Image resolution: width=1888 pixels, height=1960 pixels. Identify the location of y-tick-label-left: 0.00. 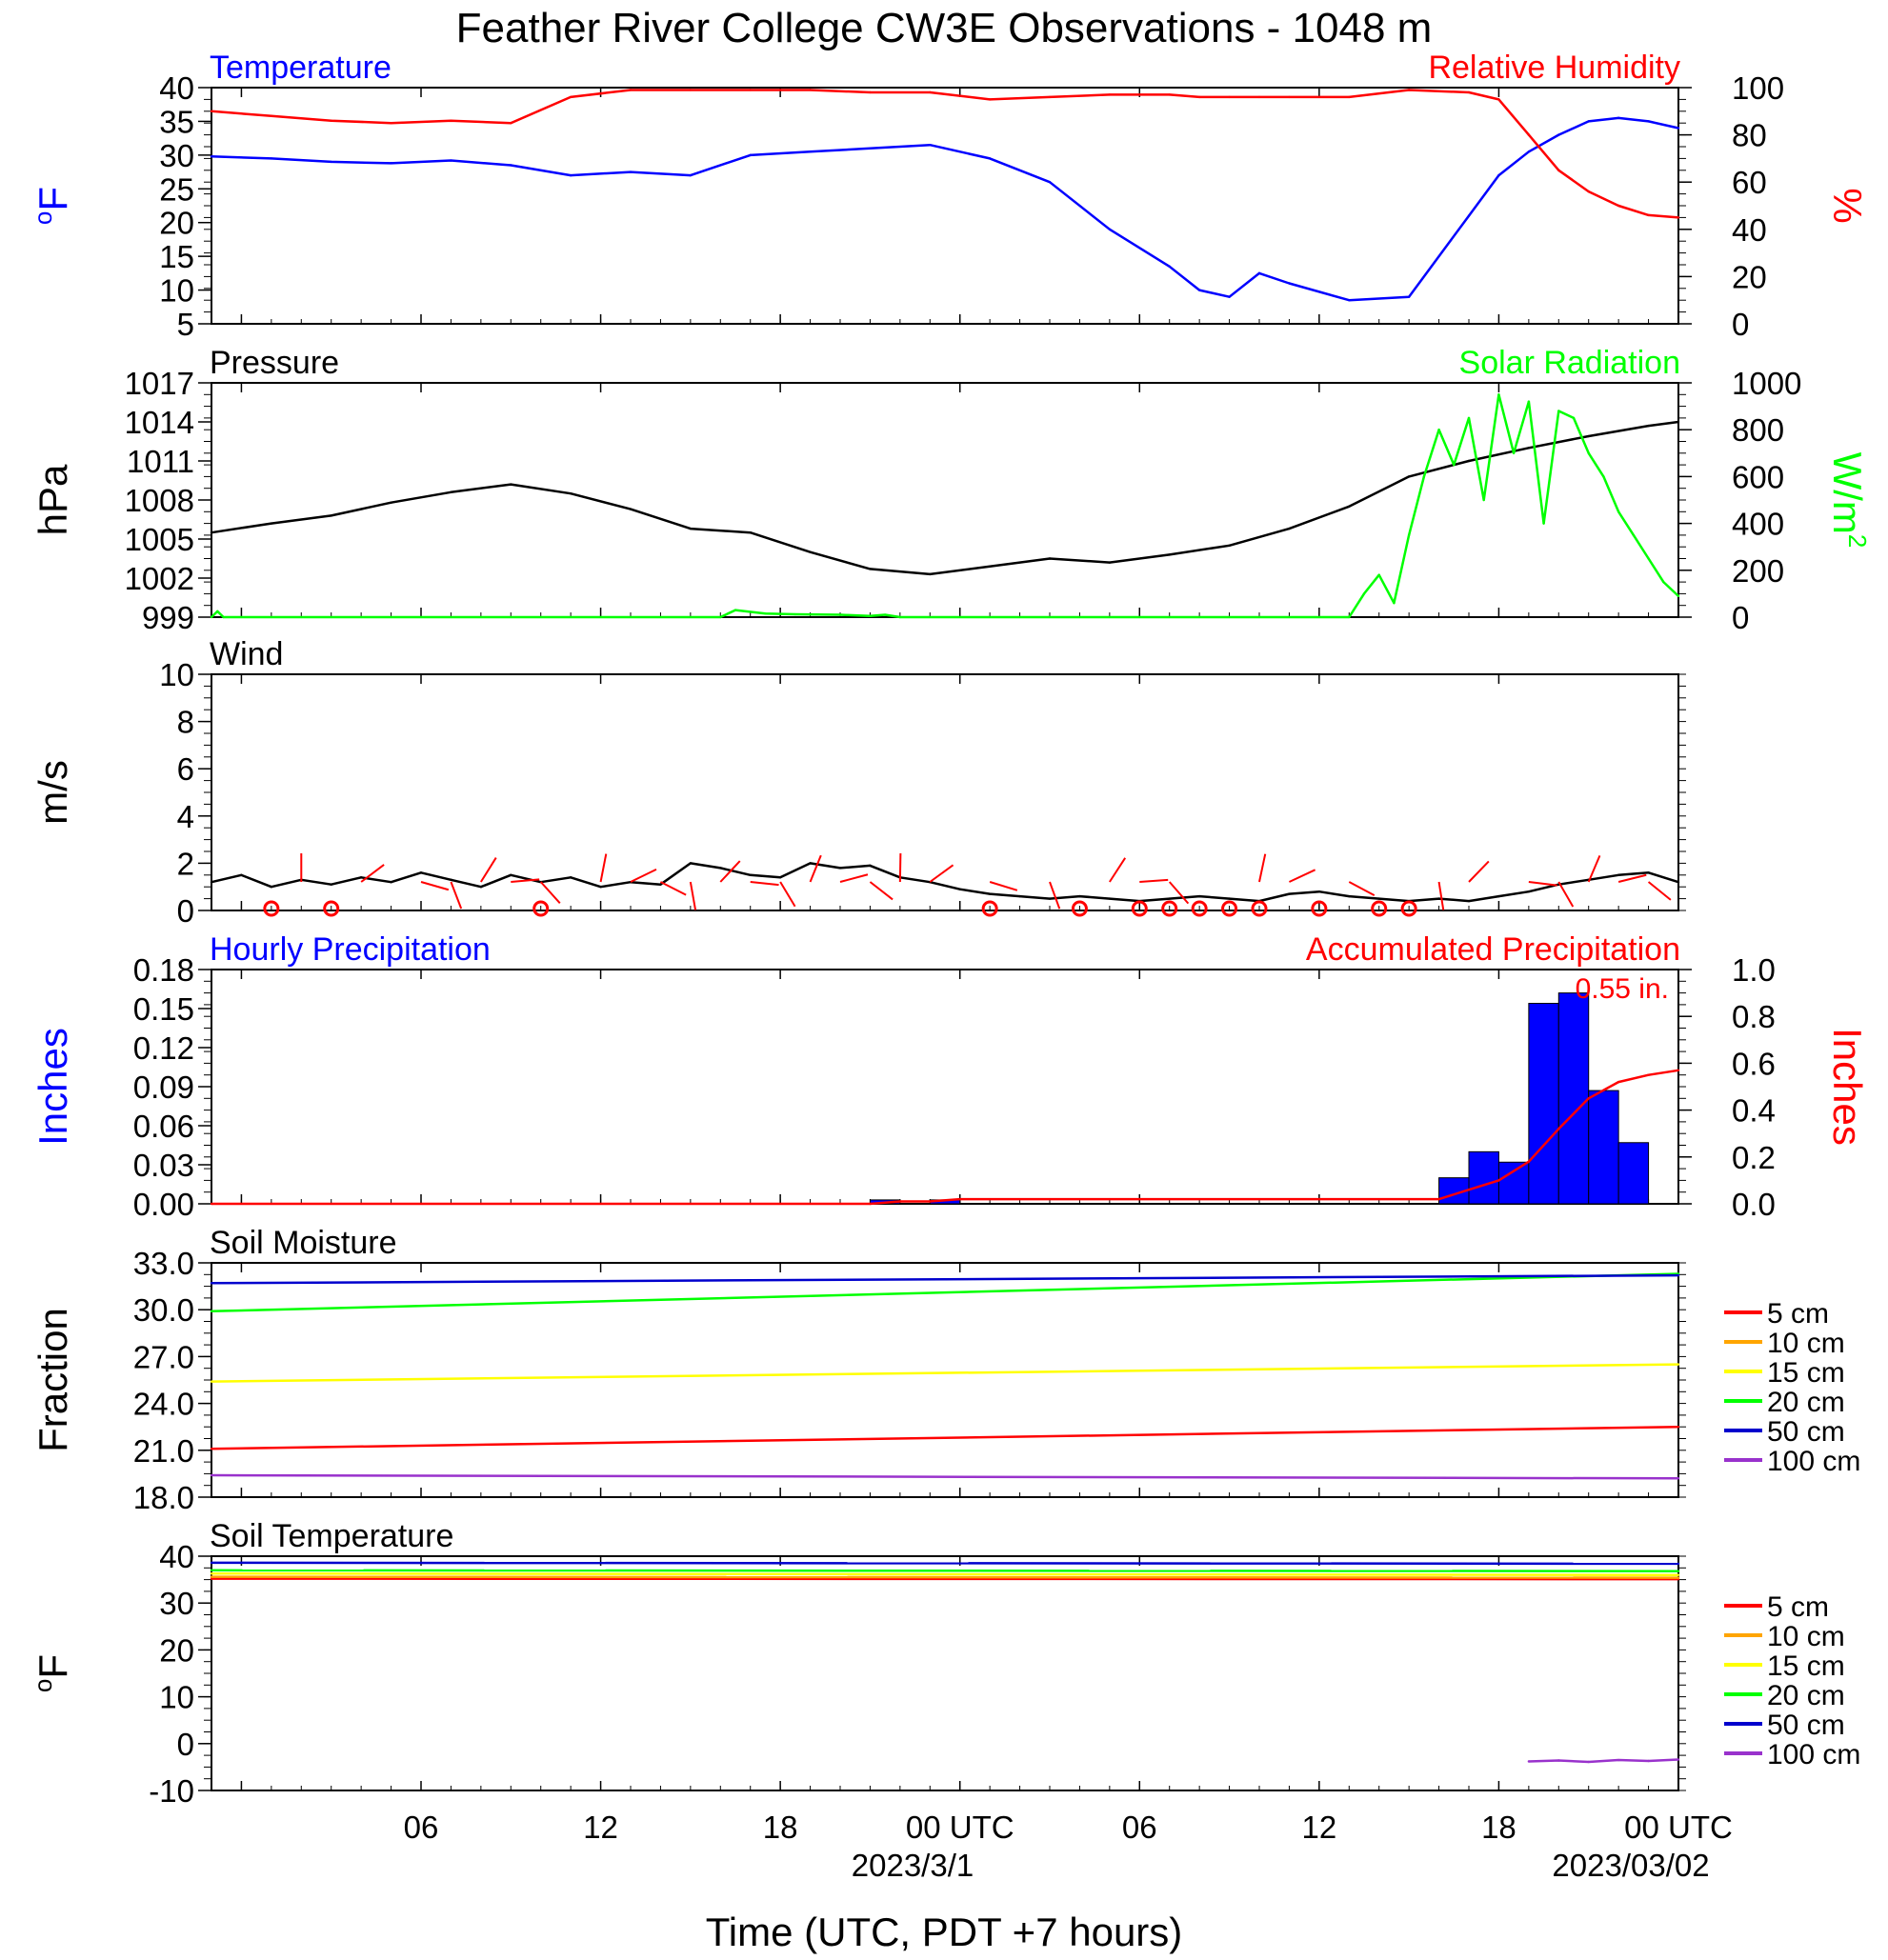
(163, 1204).